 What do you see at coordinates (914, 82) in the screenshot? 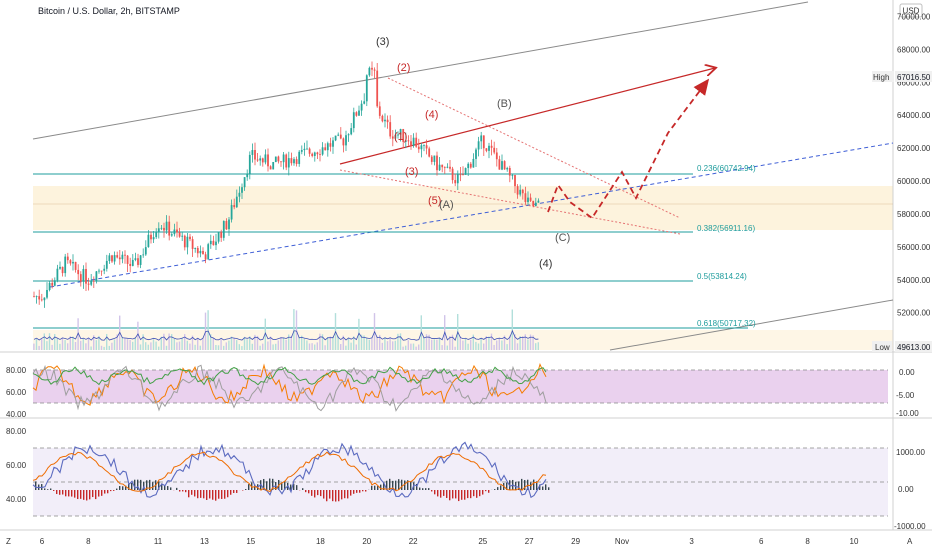
I see `price-tick: 66000.00` at bounding box center [914, 82].